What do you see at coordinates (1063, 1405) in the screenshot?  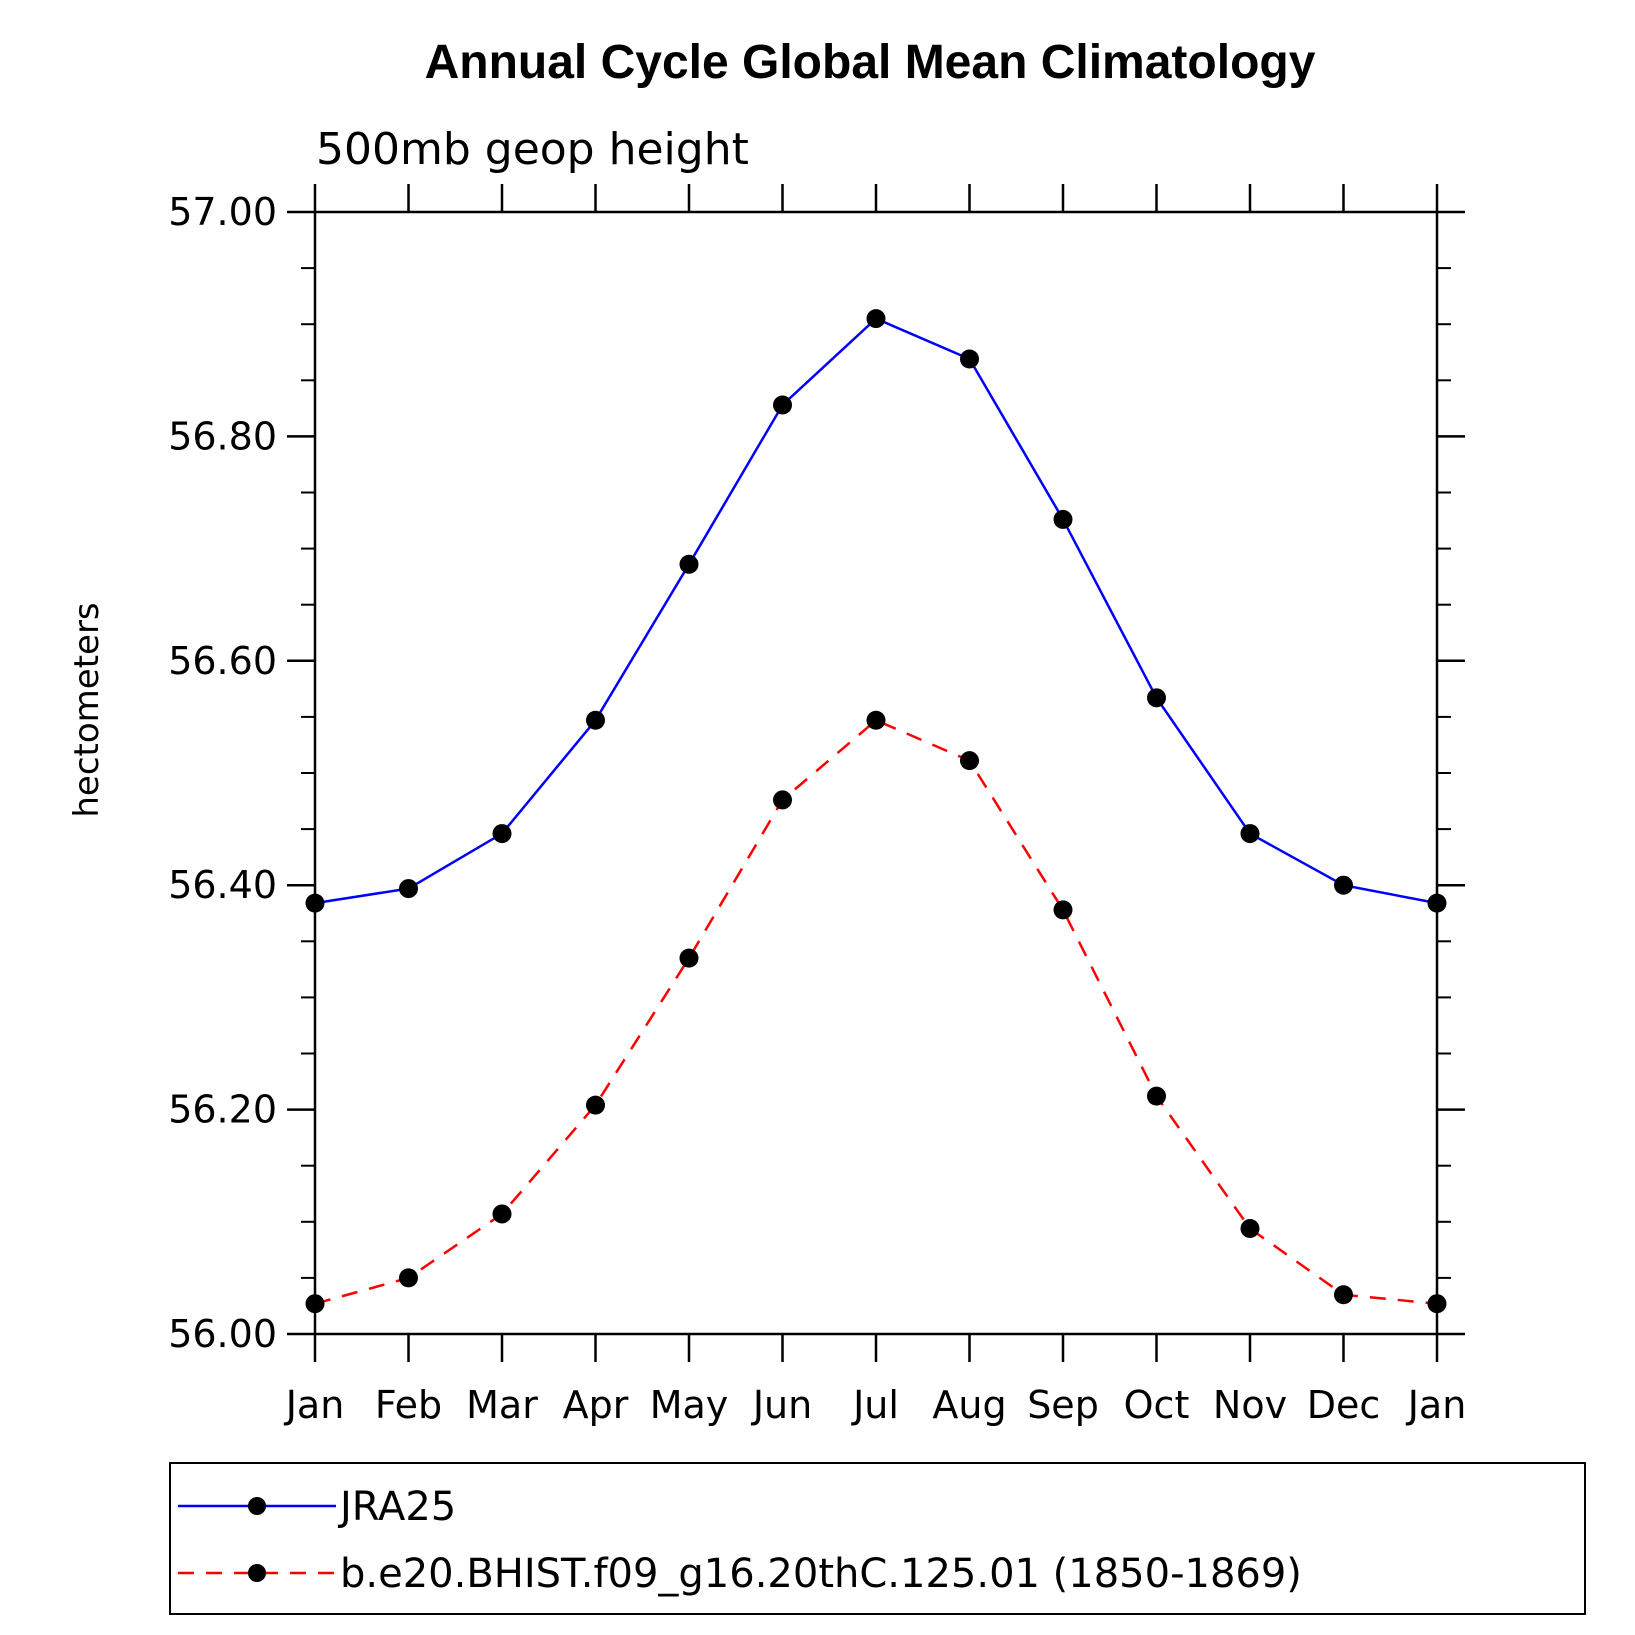 I see `x-tick-label: Sep` at bounding box center [1063, 1405].